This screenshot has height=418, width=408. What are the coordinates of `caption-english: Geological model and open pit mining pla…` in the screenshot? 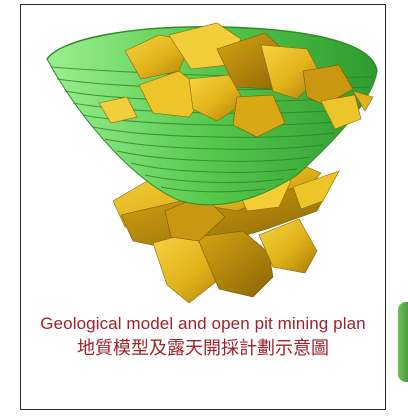 It's located at (203, 323).